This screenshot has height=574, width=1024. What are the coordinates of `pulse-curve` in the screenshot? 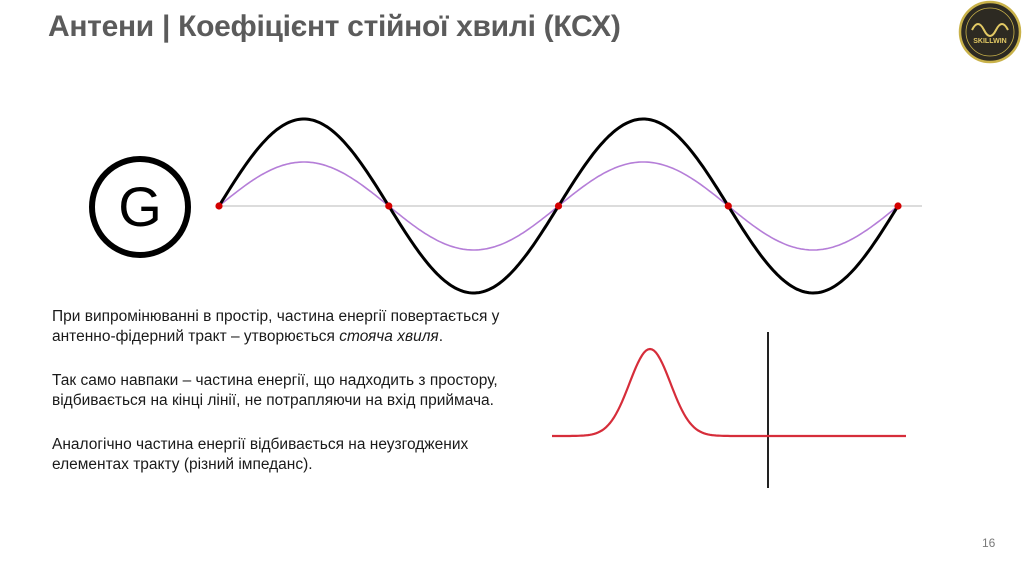 It's located at (729, 392).